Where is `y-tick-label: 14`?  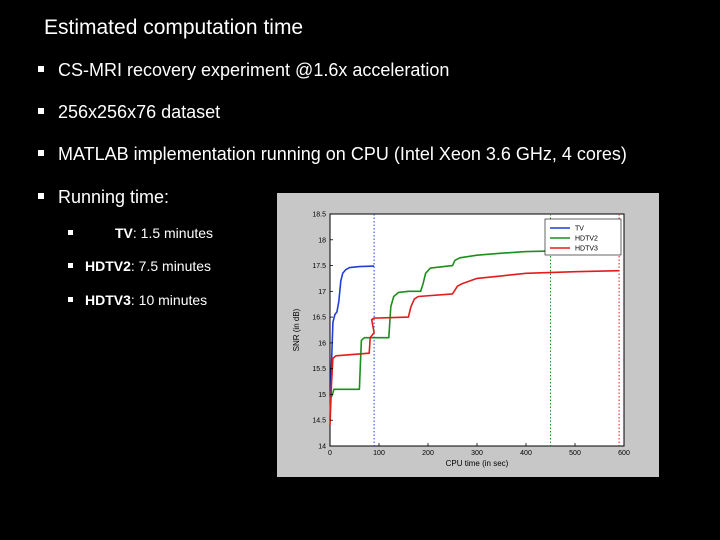 y-tick-label: 14 is located at coordinates (322, 447).